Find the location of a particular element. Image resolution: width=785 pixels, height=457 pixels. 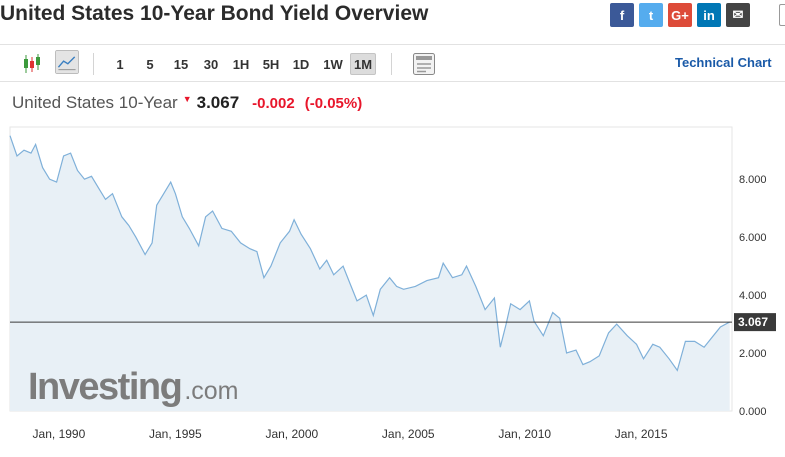

y-tick-label: 6.000 is located at coordinates (753, 238).